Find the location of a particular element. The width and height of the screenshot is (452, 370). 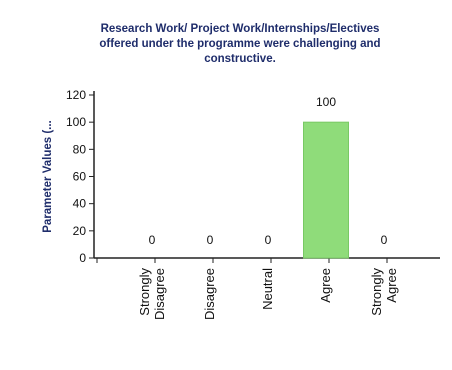

x-category-label: Strongly Disagree is located at coordinates (152, 294).